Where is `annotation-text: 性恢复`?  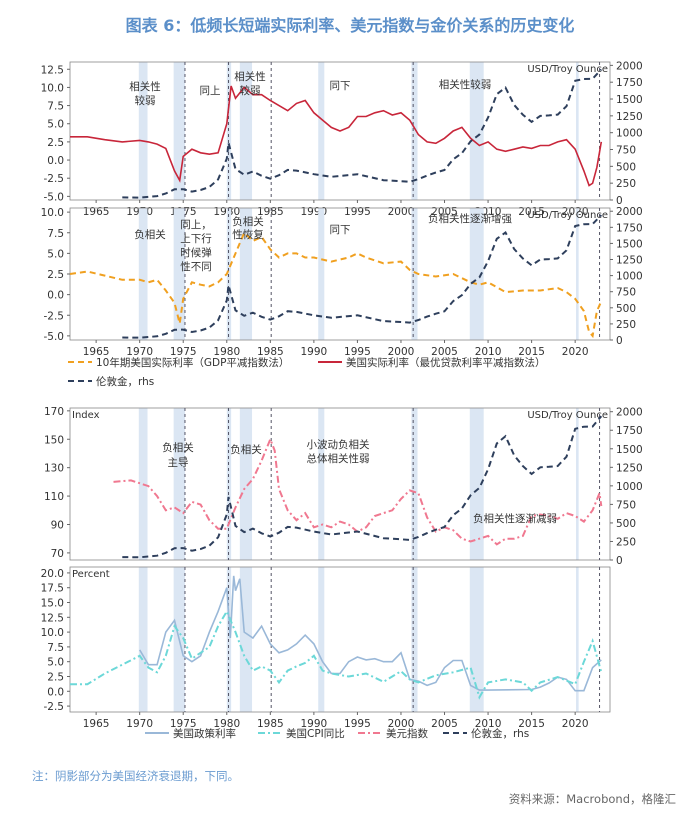
annotation-text: 性恢复 is located at coordinates (248, 234).